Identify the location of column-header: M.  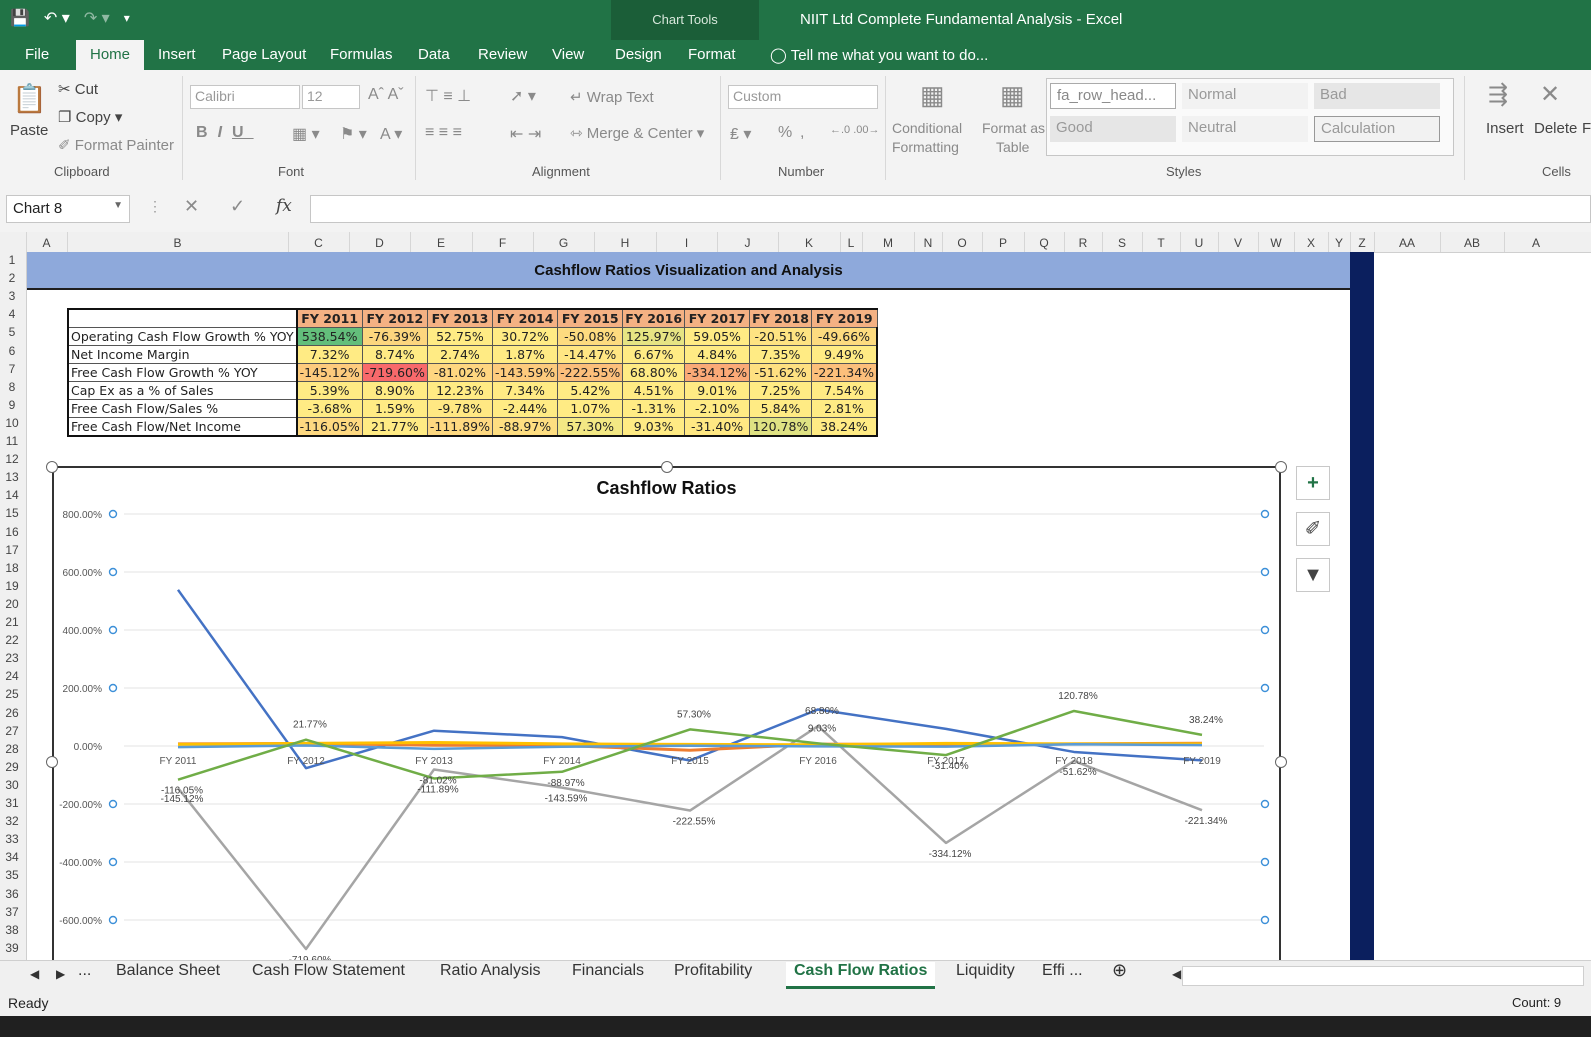
(888, 243).